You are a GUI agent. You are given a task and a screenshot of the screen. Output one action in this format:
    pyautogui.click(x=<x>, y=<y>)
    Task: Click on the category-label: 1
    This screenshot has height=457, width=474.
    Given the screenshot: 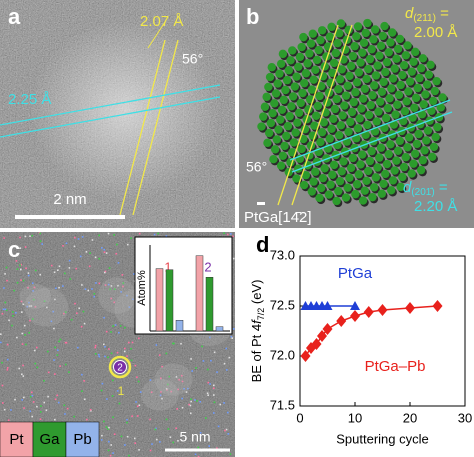 What is the action you would take?
    pyautogui.click(x=167, y=266)
    